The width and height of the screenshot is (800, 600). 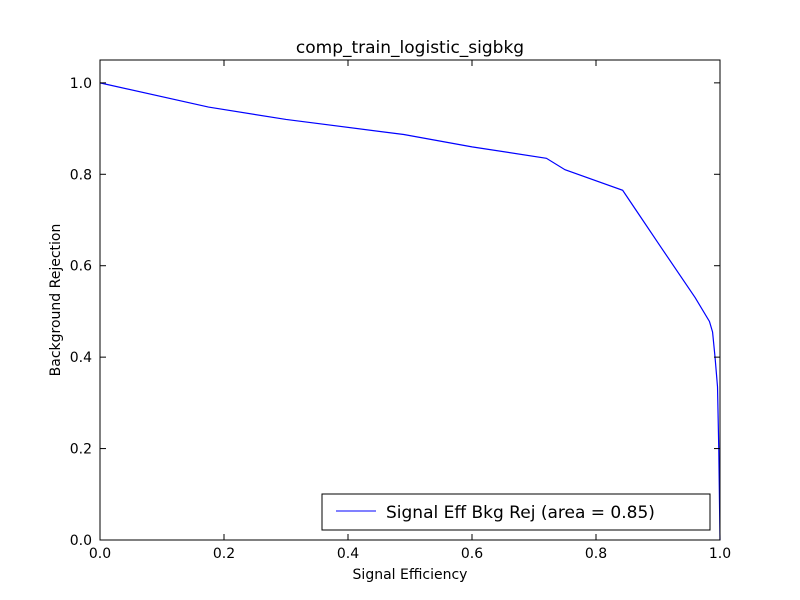 What do you see at coordinates (81, 267) in the screenshot?
I see `y-tick-label: 0.6` at bounding box center [81, 267].